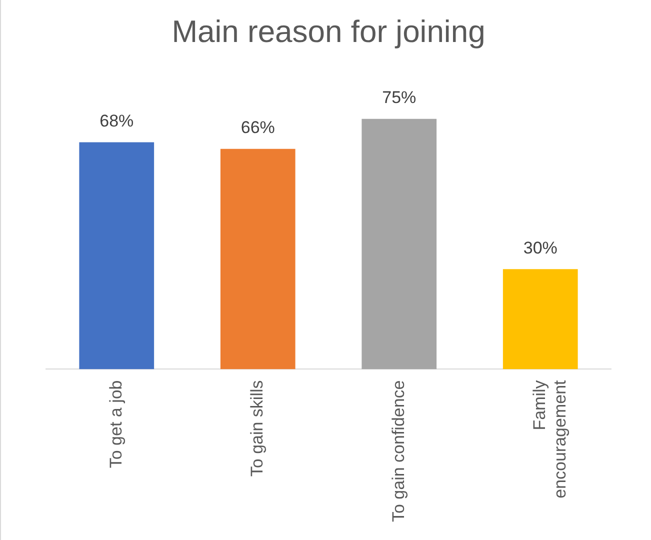 The width and height of the screenshot is (651, 540). What do you see at coordinates (257, 128) in the screenshot?
I see `data-label: 66%` at bounding box center [257, 128].